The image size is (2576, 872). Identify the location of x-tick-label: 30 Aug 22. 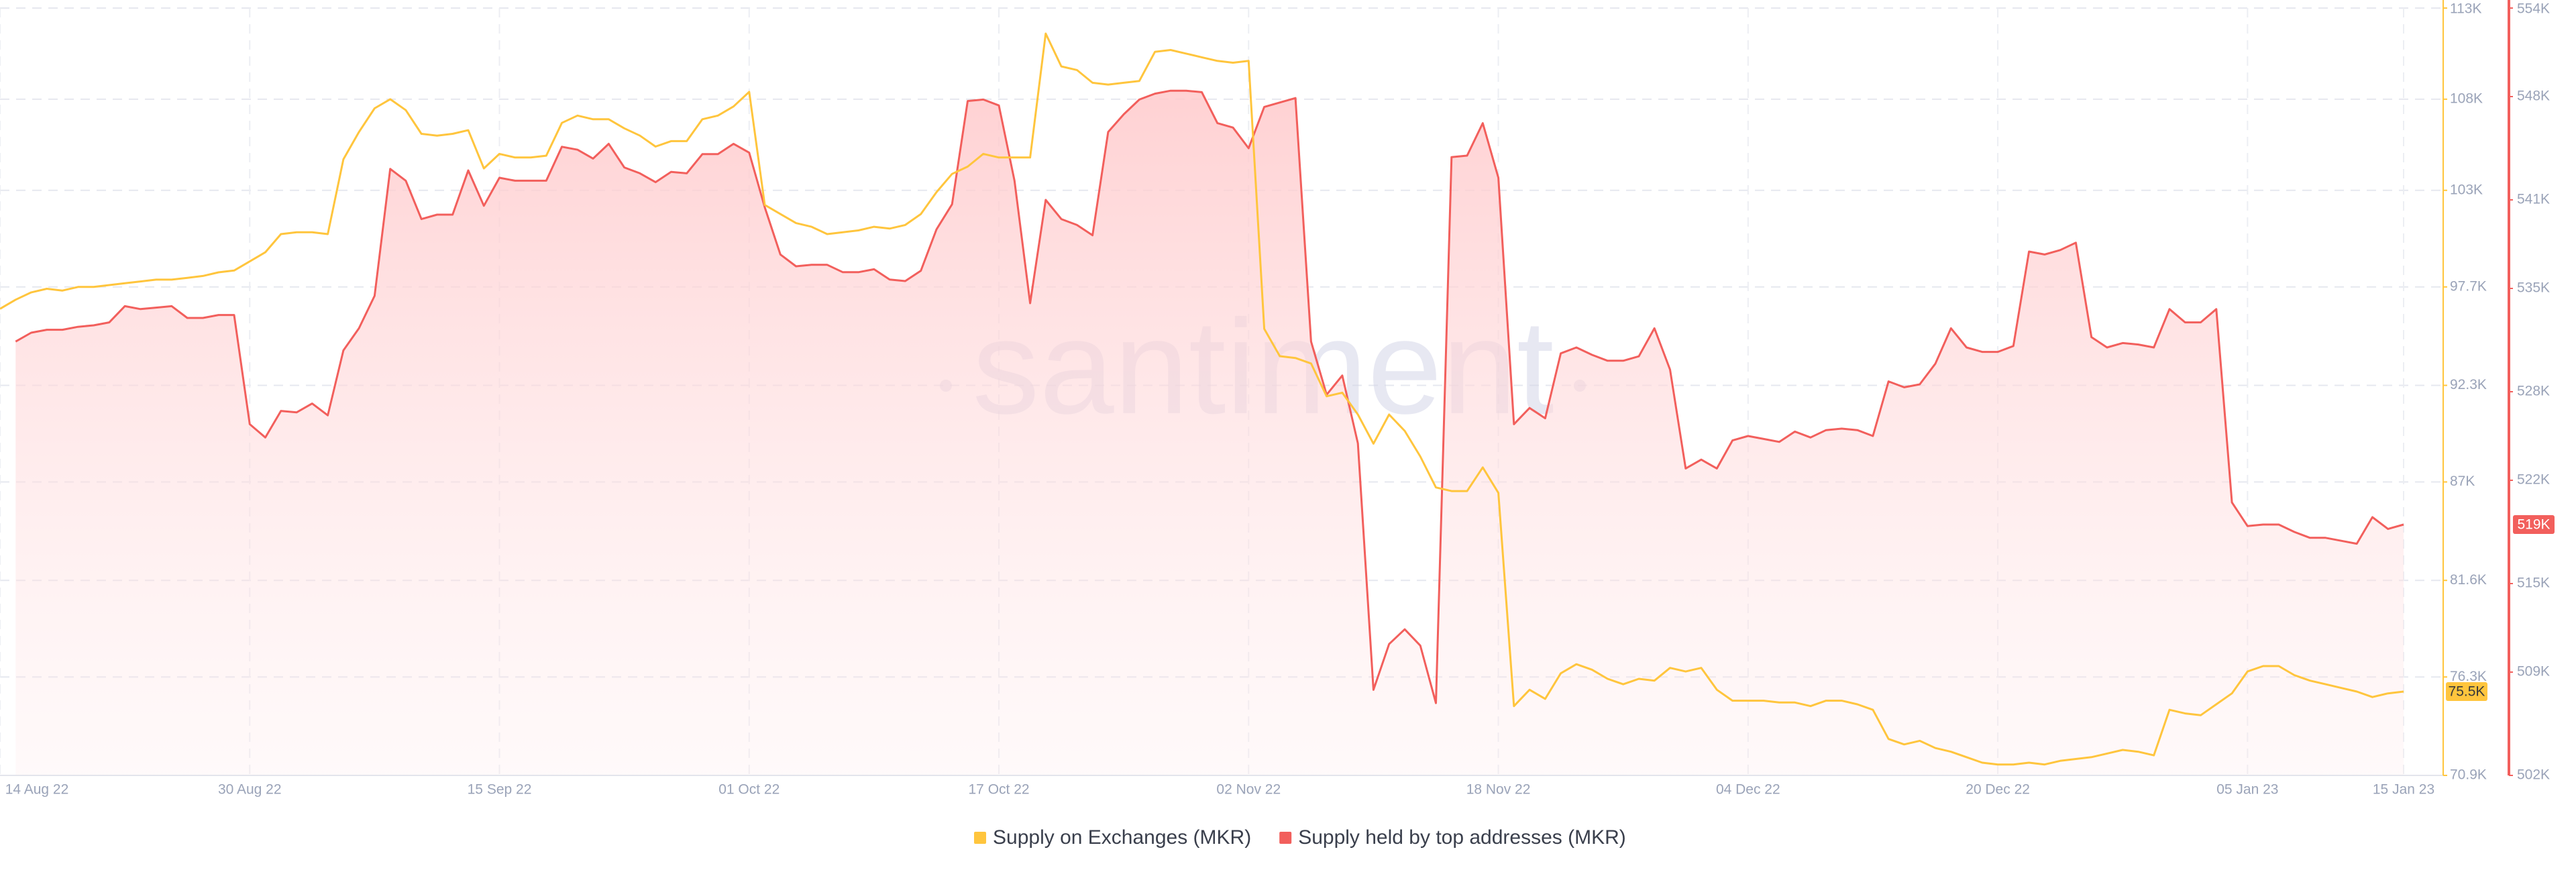
(250, 790).